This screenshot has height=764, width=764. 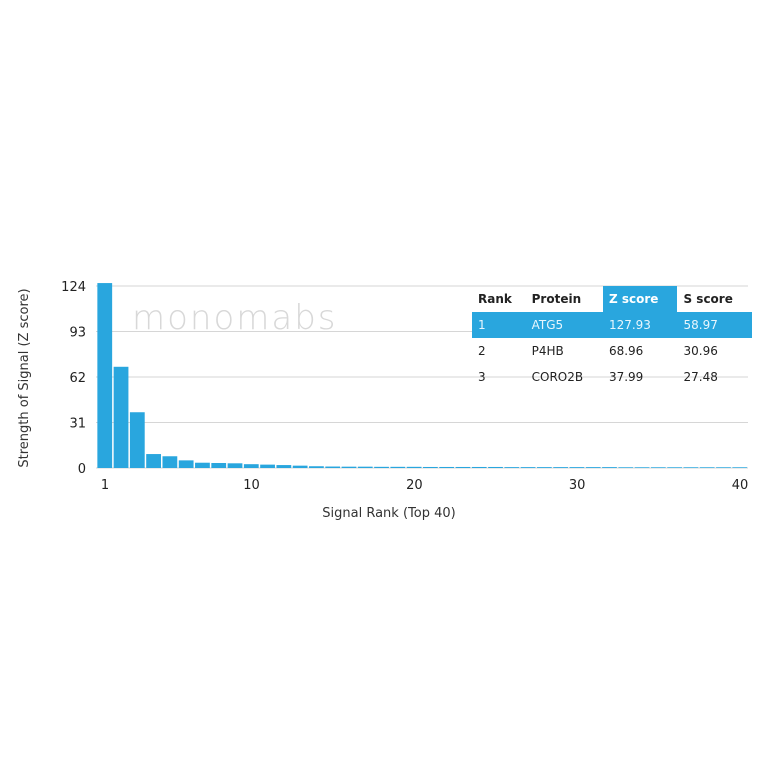 What do you see at coordinates (77, 424) in the screenshot?
I see `y-tick-label: 31` at bounding box center [77, 424].